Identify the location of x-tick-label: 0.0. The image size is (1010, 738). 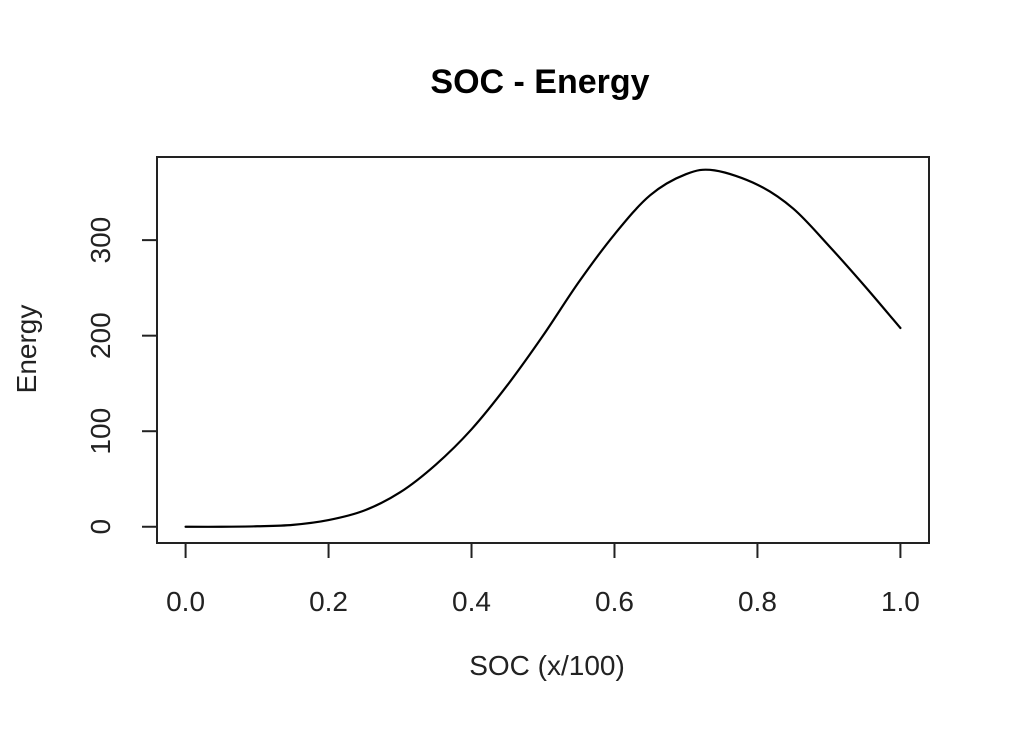
(185, 601).